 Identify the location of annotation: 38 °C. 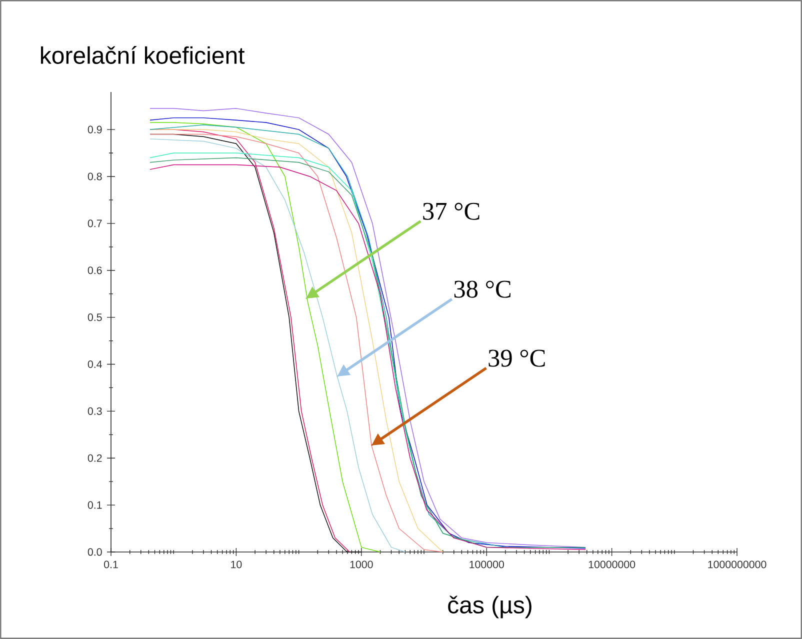
(482, 289).